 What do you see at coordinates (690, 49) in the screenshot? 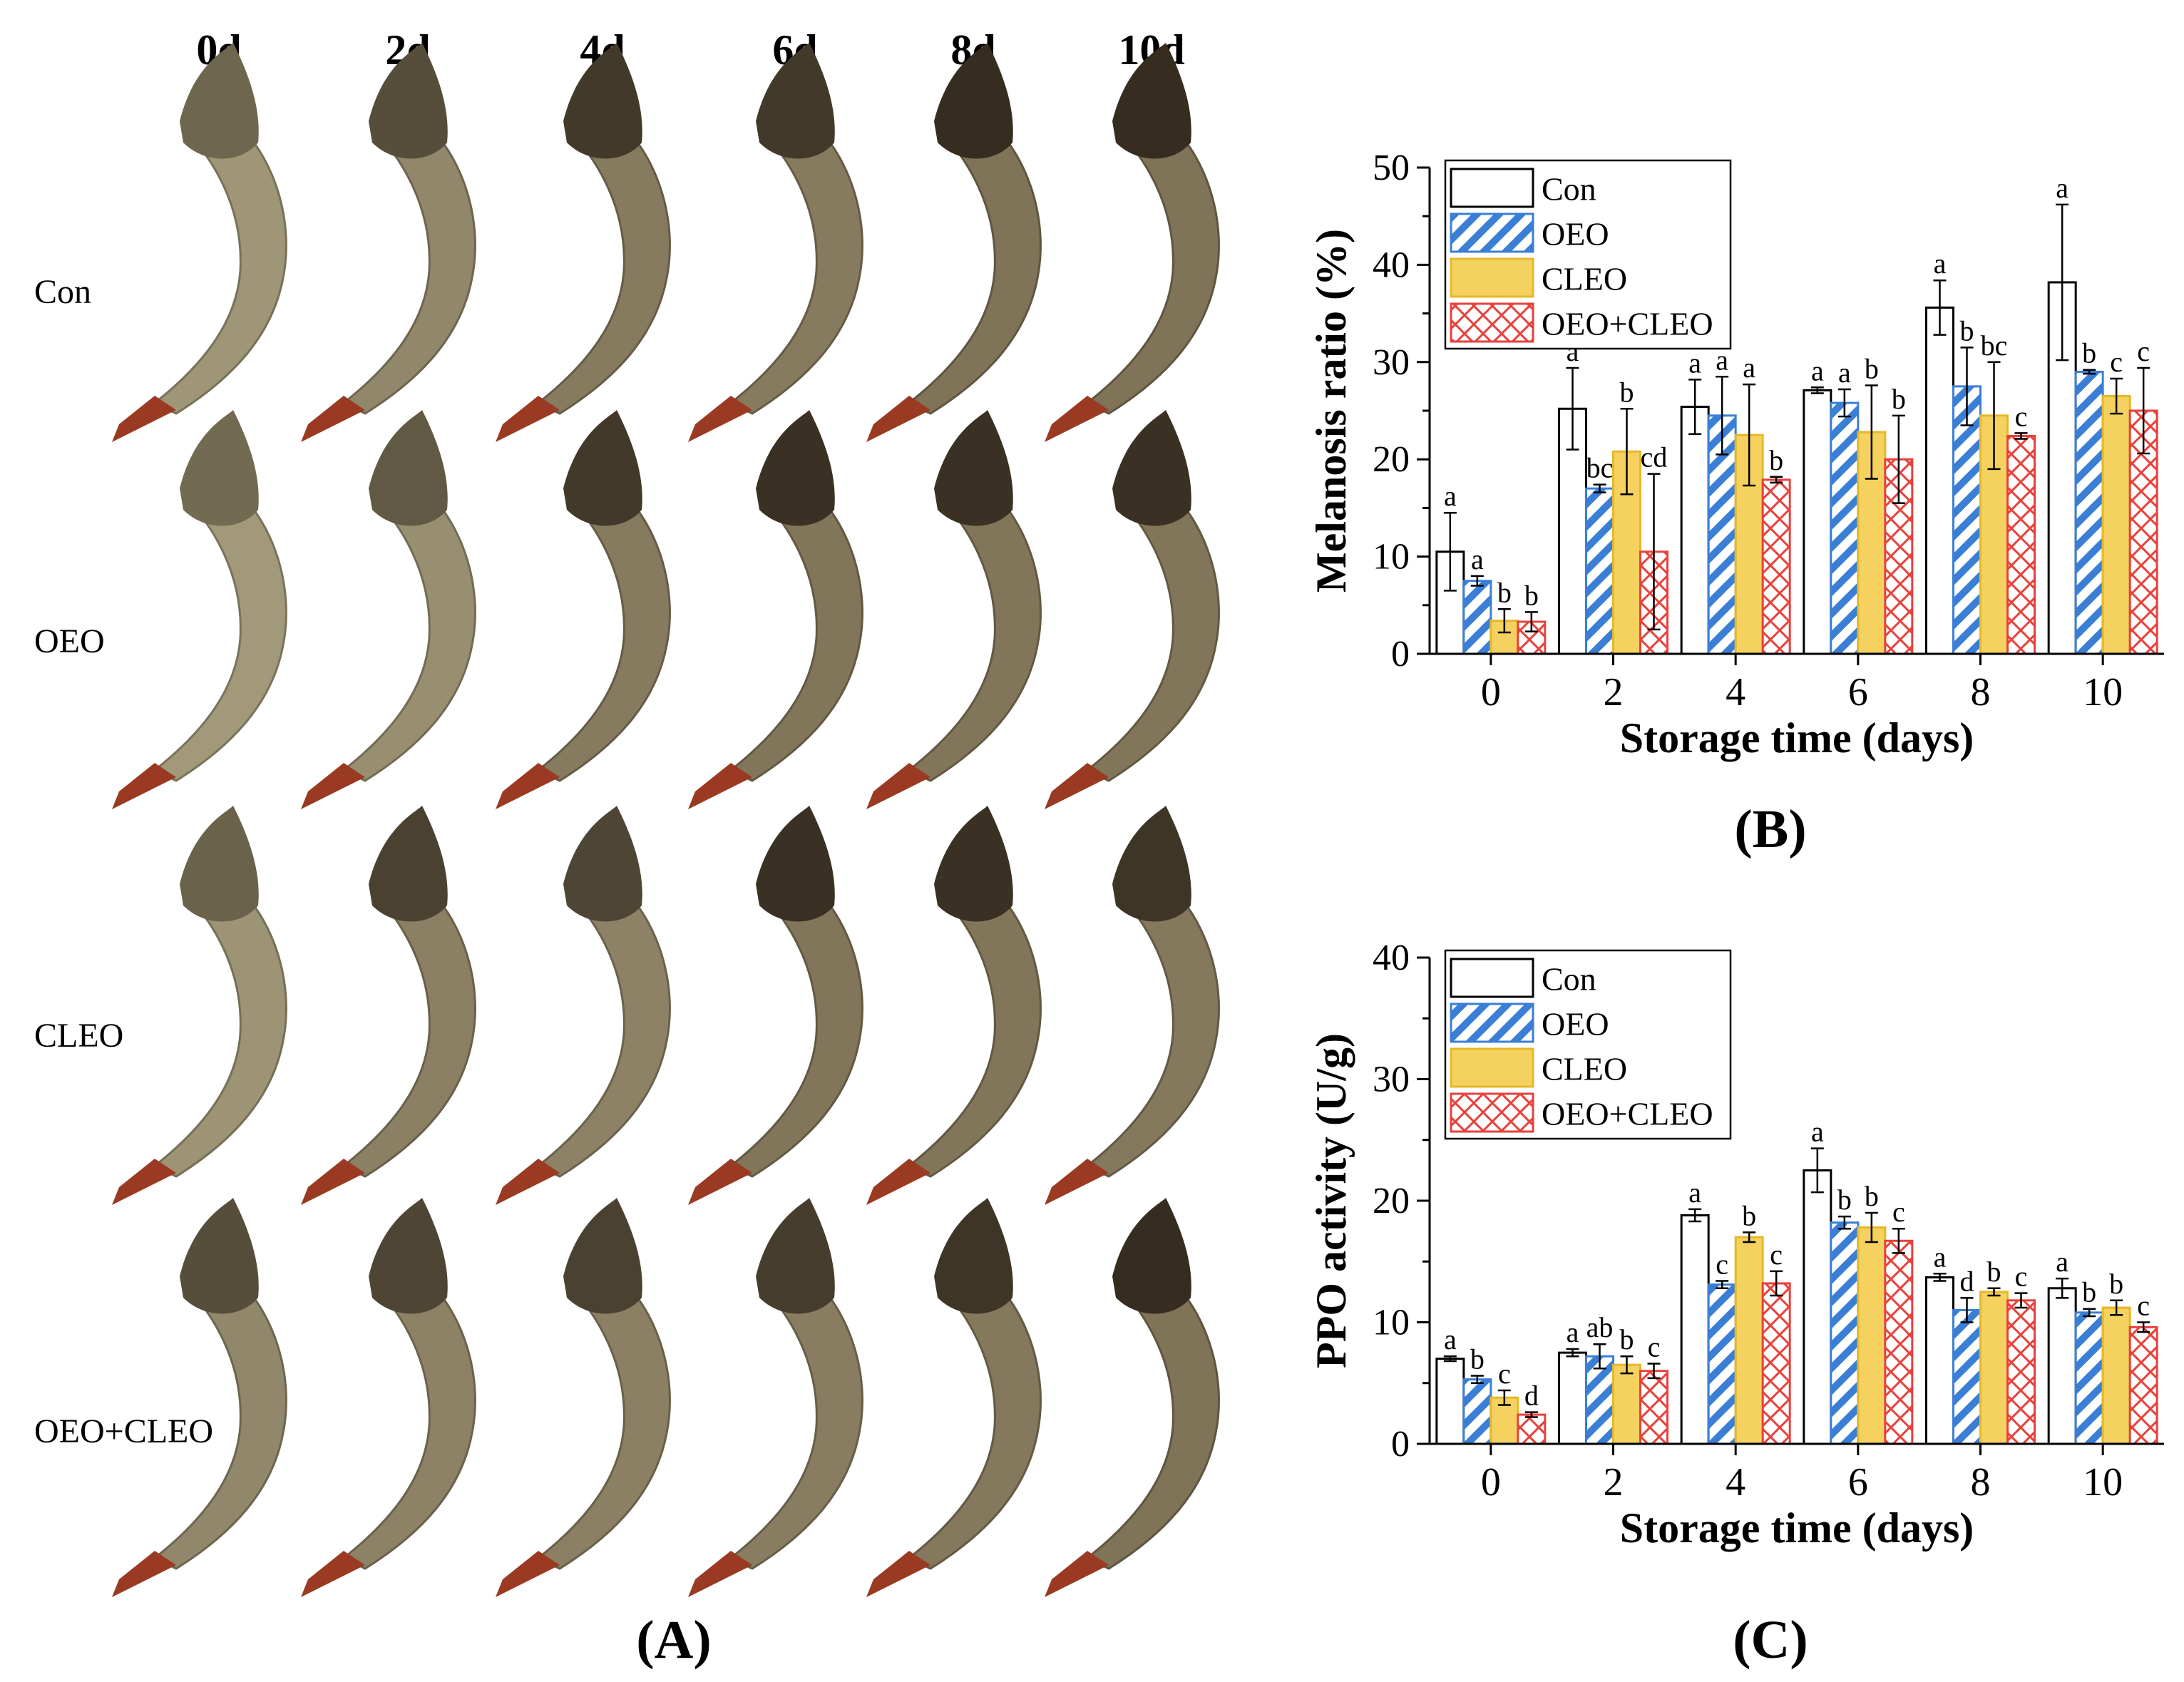
I see `day-labels: 0d 2d 4d 6d 8d 10d` at bounding box center [690, 49].